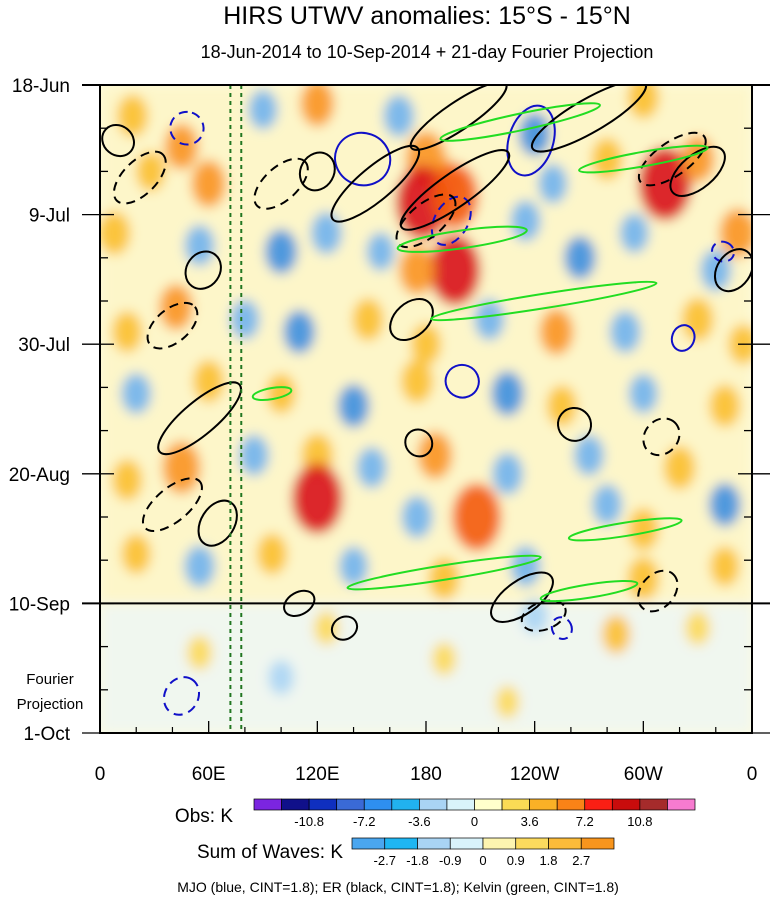  Describe the element at coordinates (317, 774) in the screenshot. I see `x-tick-label: 120E` at that location.